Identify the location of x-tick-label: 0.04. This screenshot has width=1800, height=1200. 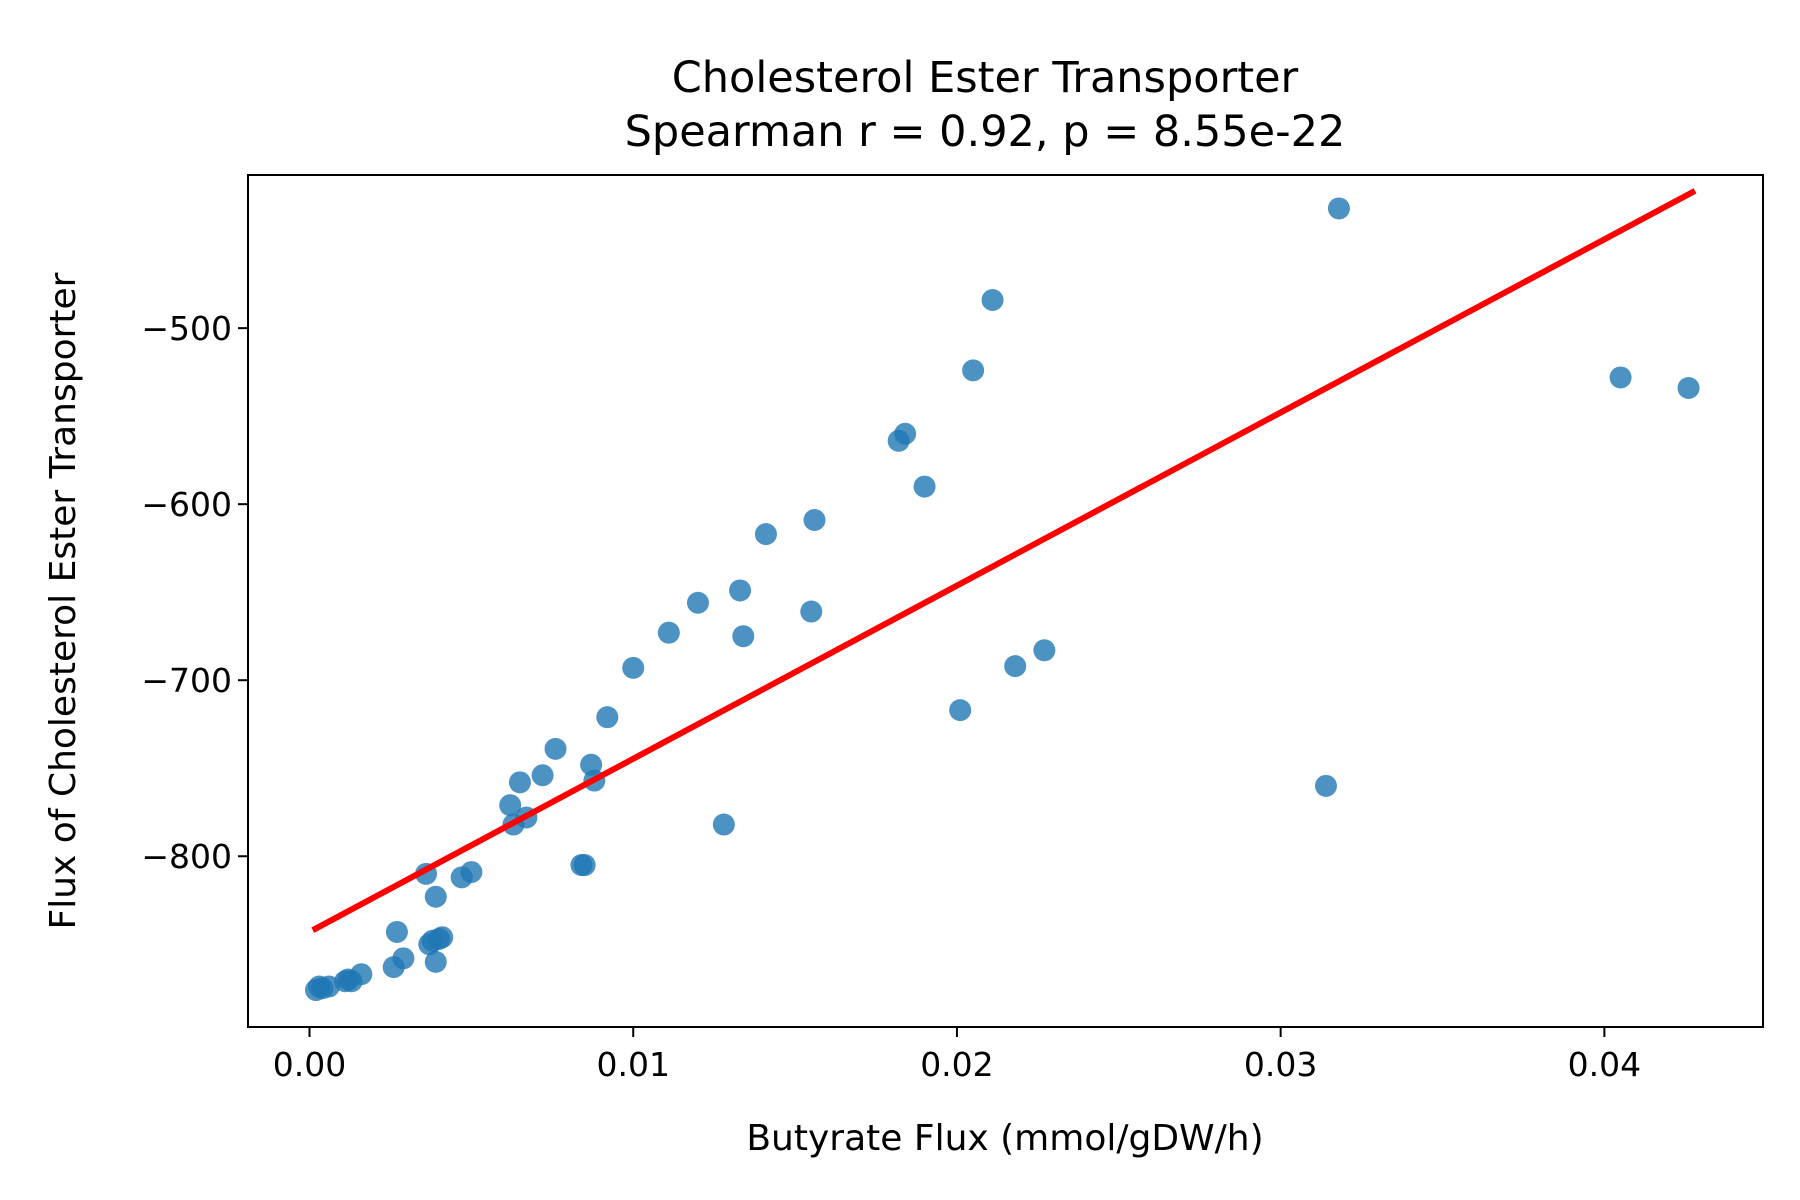
(1604, 1064).